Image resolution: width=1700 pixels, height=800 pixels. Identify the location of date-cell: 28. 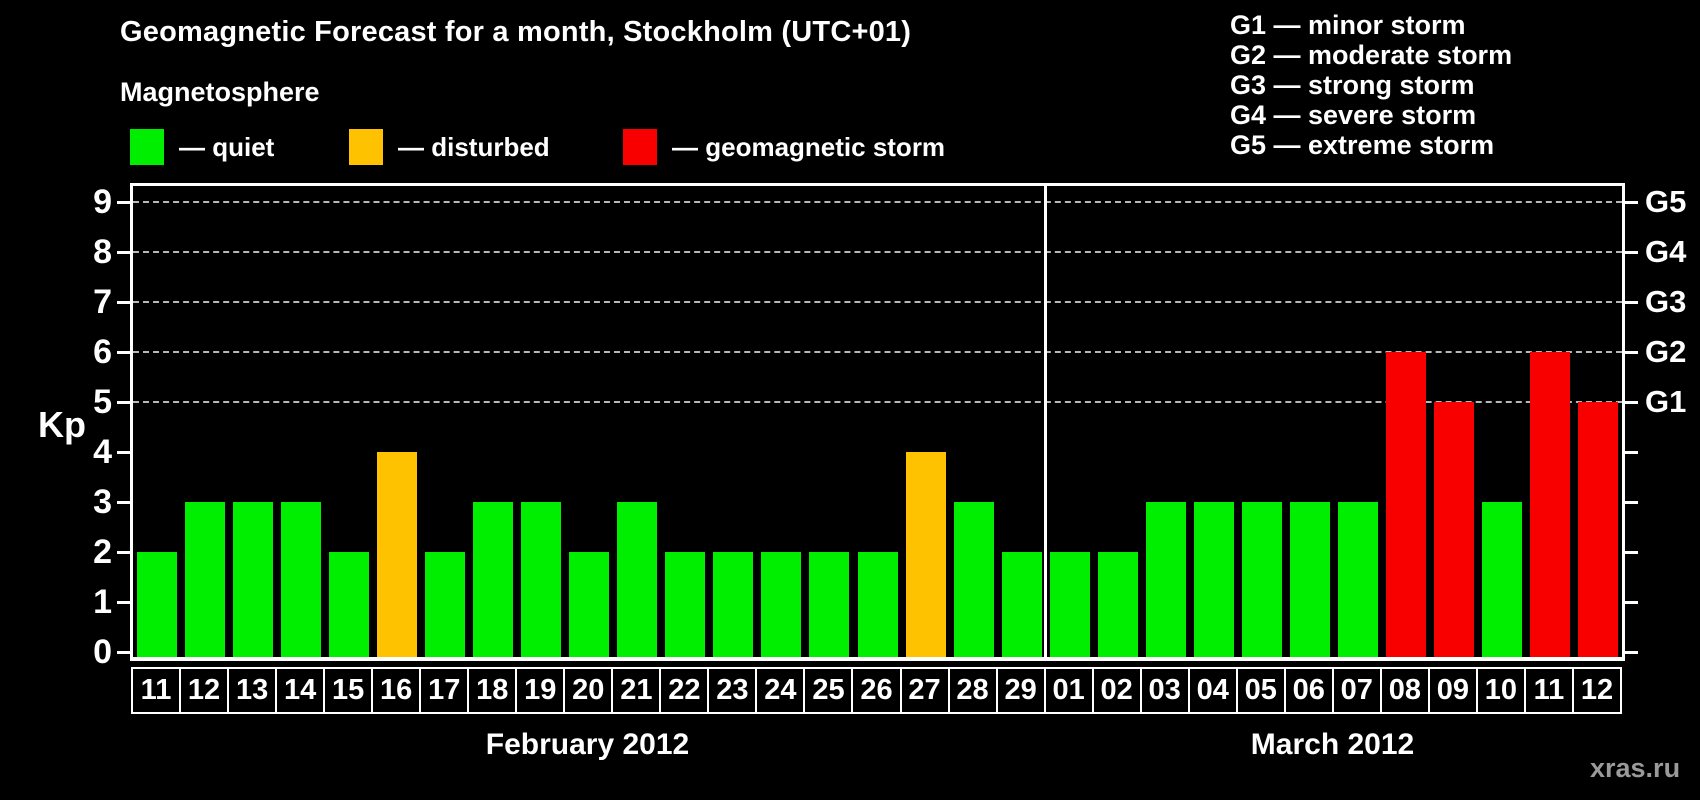
(972, 690).